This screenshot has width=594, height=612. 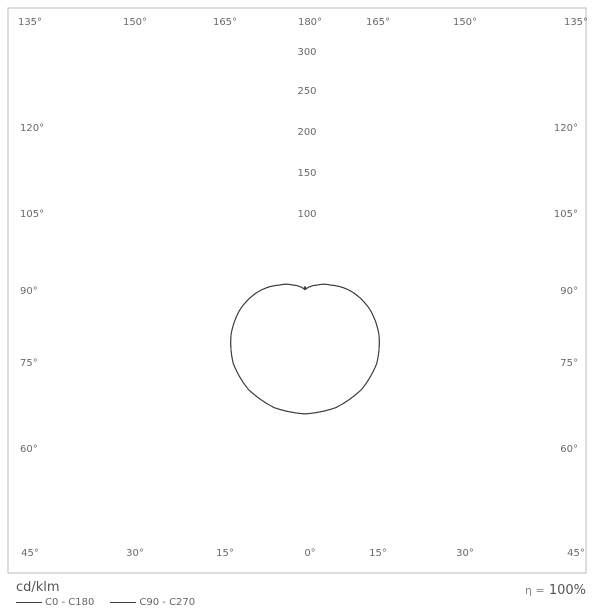 What do you see at coordinates (535, 590) in the screenshot?
I see `efficiency-symbol: η =` at bounding box center [535, 590].